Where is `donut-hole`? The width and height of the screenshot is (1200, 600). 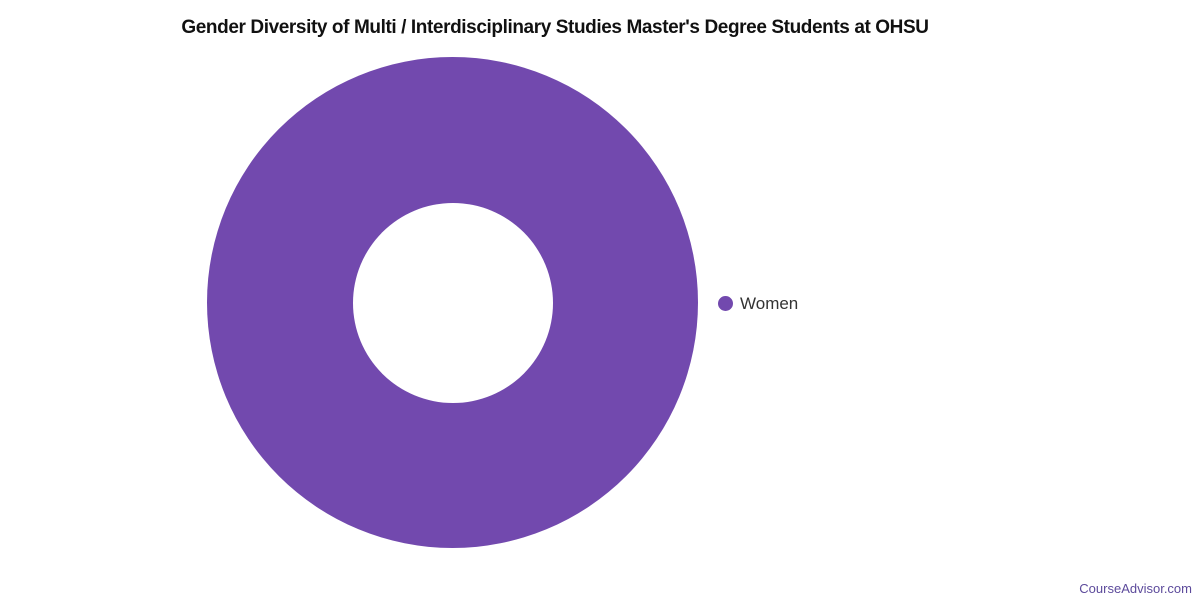
donut-hole is located at coordinates (452, 302).